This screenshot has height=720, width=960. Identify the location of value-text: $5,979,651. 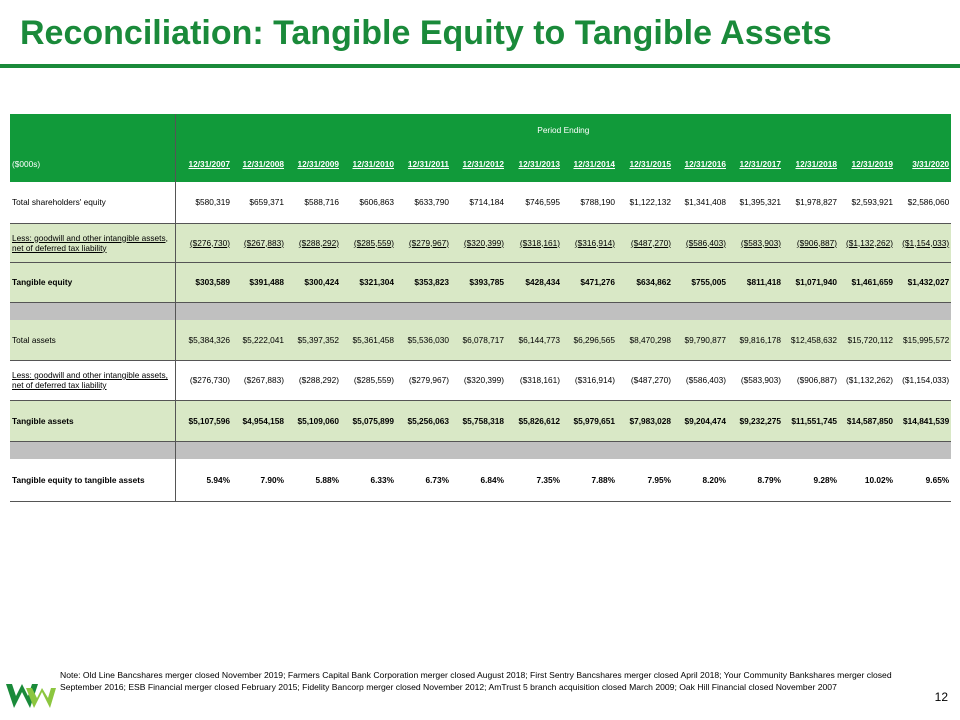
(594, 420).